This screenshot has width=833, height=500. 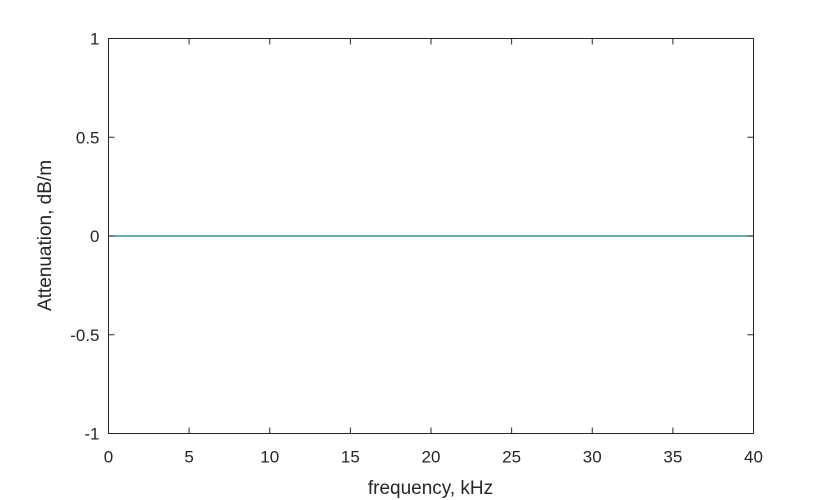 I want to click on y-tick-label: 1, so click(x=94, y=39).